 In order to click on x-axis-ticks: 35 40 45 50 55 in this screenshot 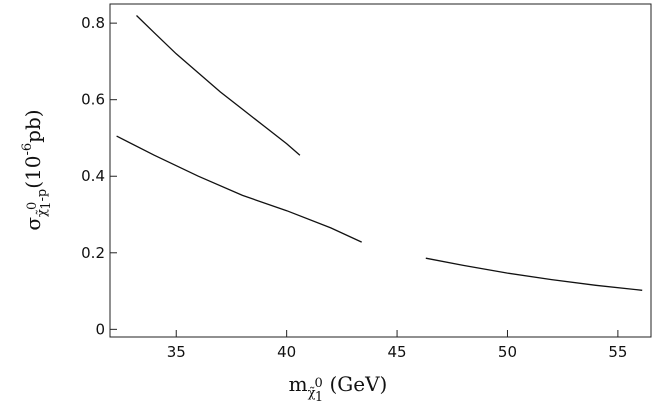, I will do `click(397, 345)`.